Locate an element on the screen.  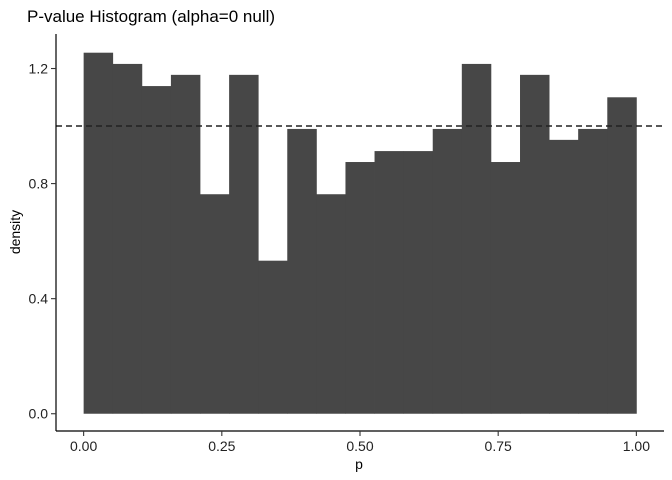
x-axis-ticks: 0.00 0.25 0.50 0.75 1.00 is located at coordinates (360, 442).